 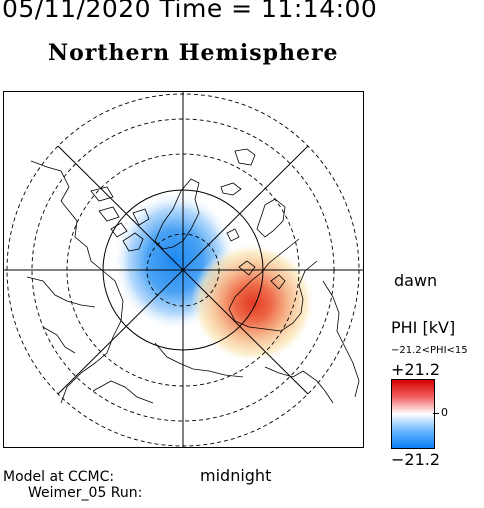 What do you see at coordinates (423, 327) in the screenshot?
I see `colorbar-title: PHI [kV]` at bounding box center [423, 327].